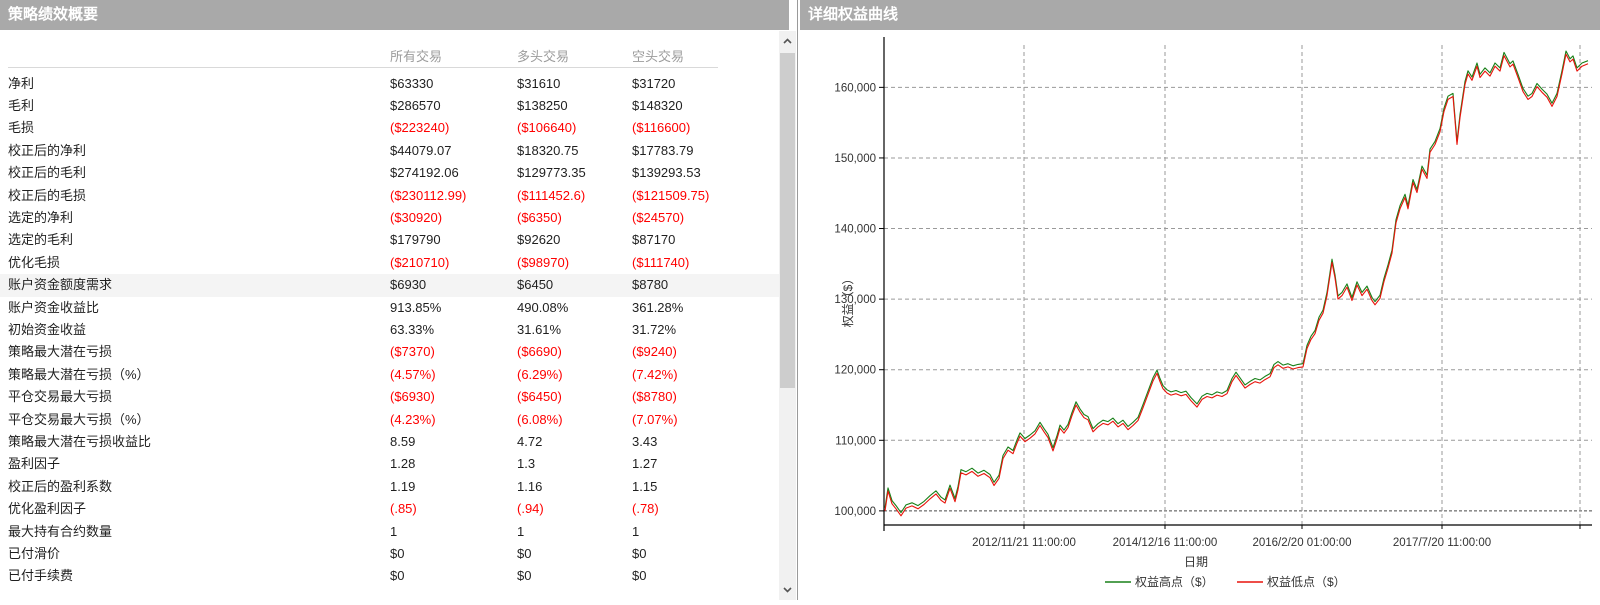 The image size is (1600, 605). I want to click on scroll-up-button, so click(787, 41).